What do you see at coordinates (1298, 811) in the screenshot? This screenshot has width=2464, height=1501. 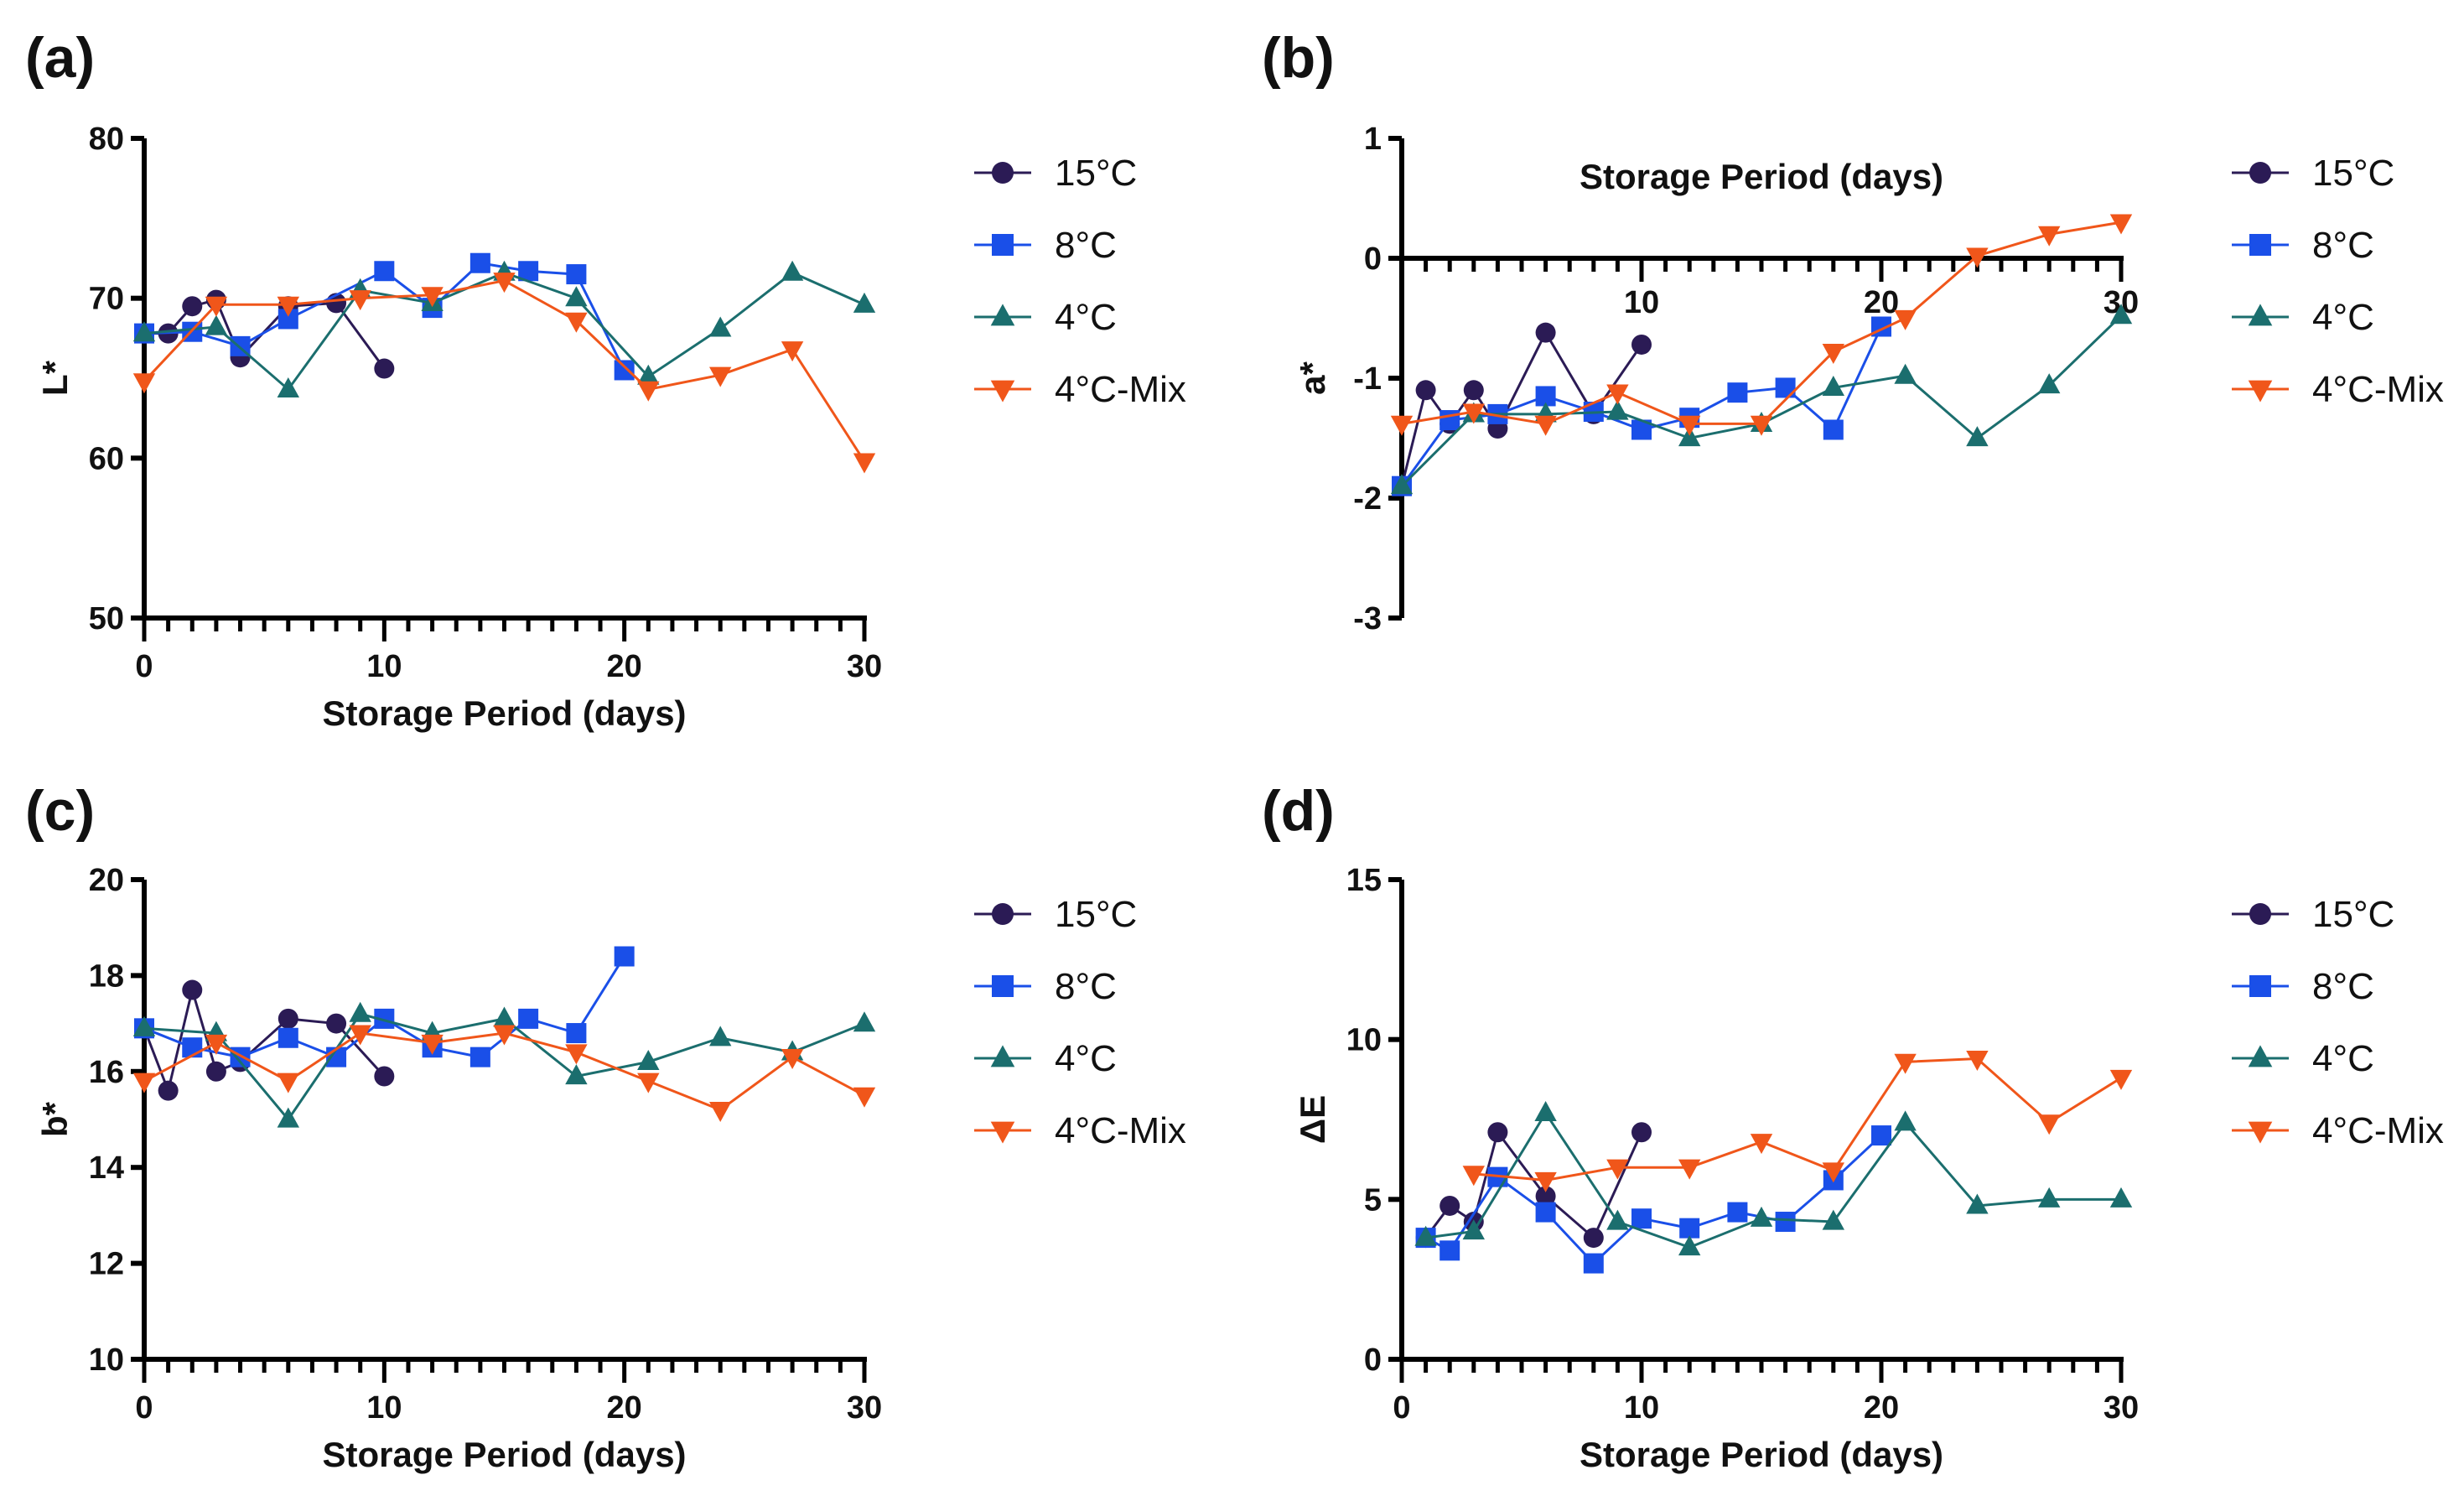 I see `panel-label: (d)` at bounding box center [1298, 811].